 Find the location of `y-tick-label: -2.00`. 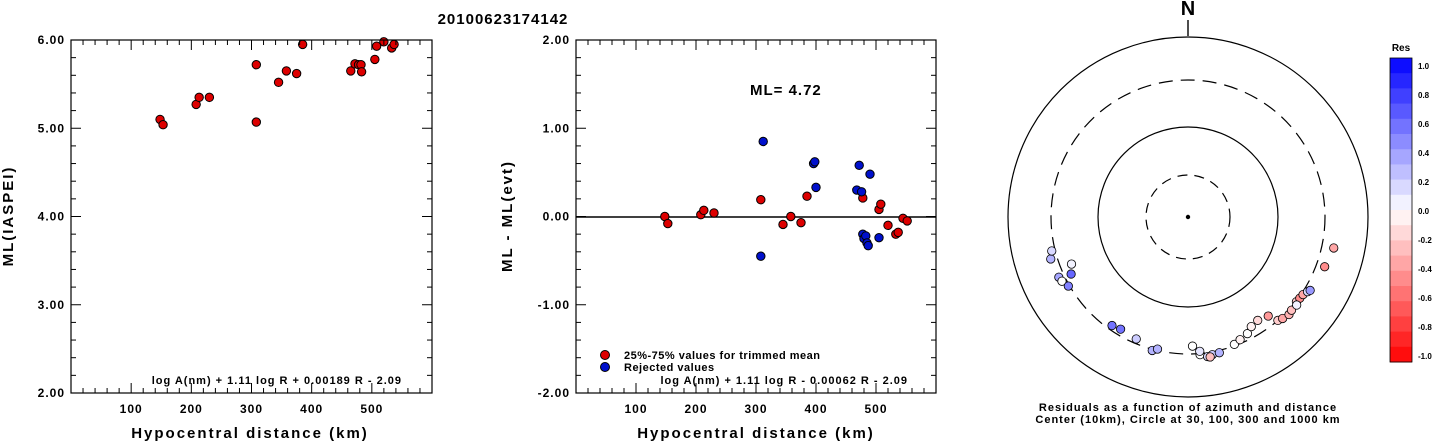

y-tick-label: -2.00 is located at coordinates (554, 393).